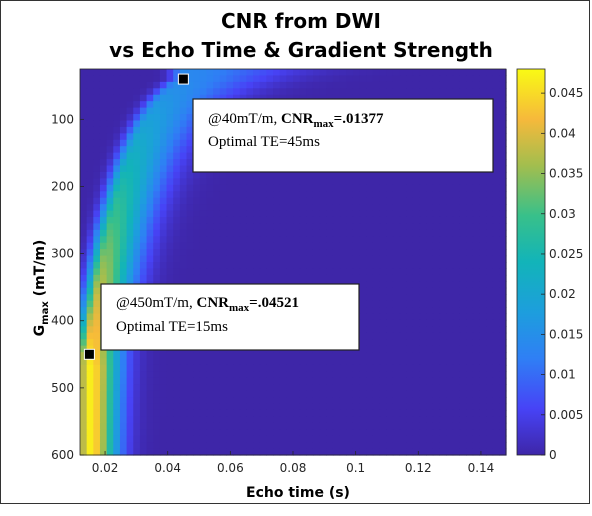 Image resolution: width=592 pixels, height=516 pixels. What do you see at coordinates (418, 468) in the screenshot?
I see `x-tick-label: 0.12` at bounding box center [418, 468].